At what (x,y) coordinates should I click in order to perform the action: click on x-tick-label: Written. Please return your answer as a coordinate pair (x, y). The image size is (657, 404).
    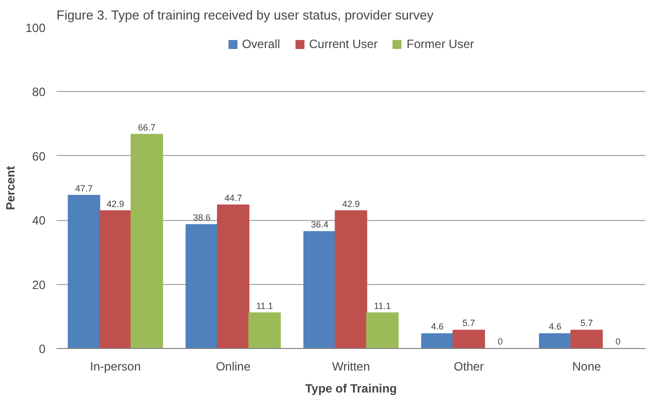
    Looking at the image, I should click on (351, 367).